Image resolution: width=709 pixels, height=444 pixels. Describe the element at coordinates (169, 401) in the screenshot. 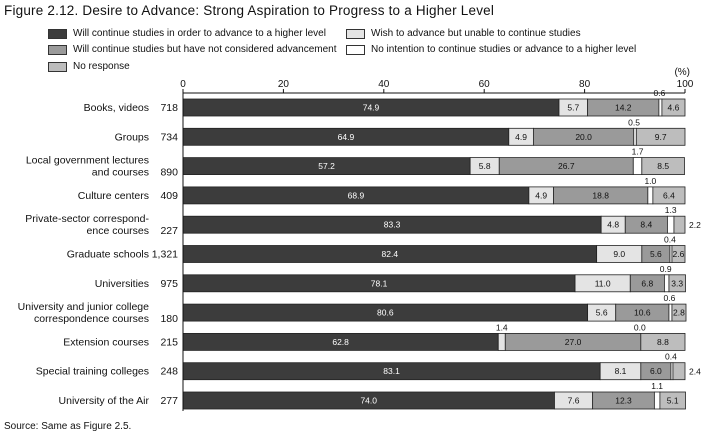

I see `category-sample-size: 277` at that location.